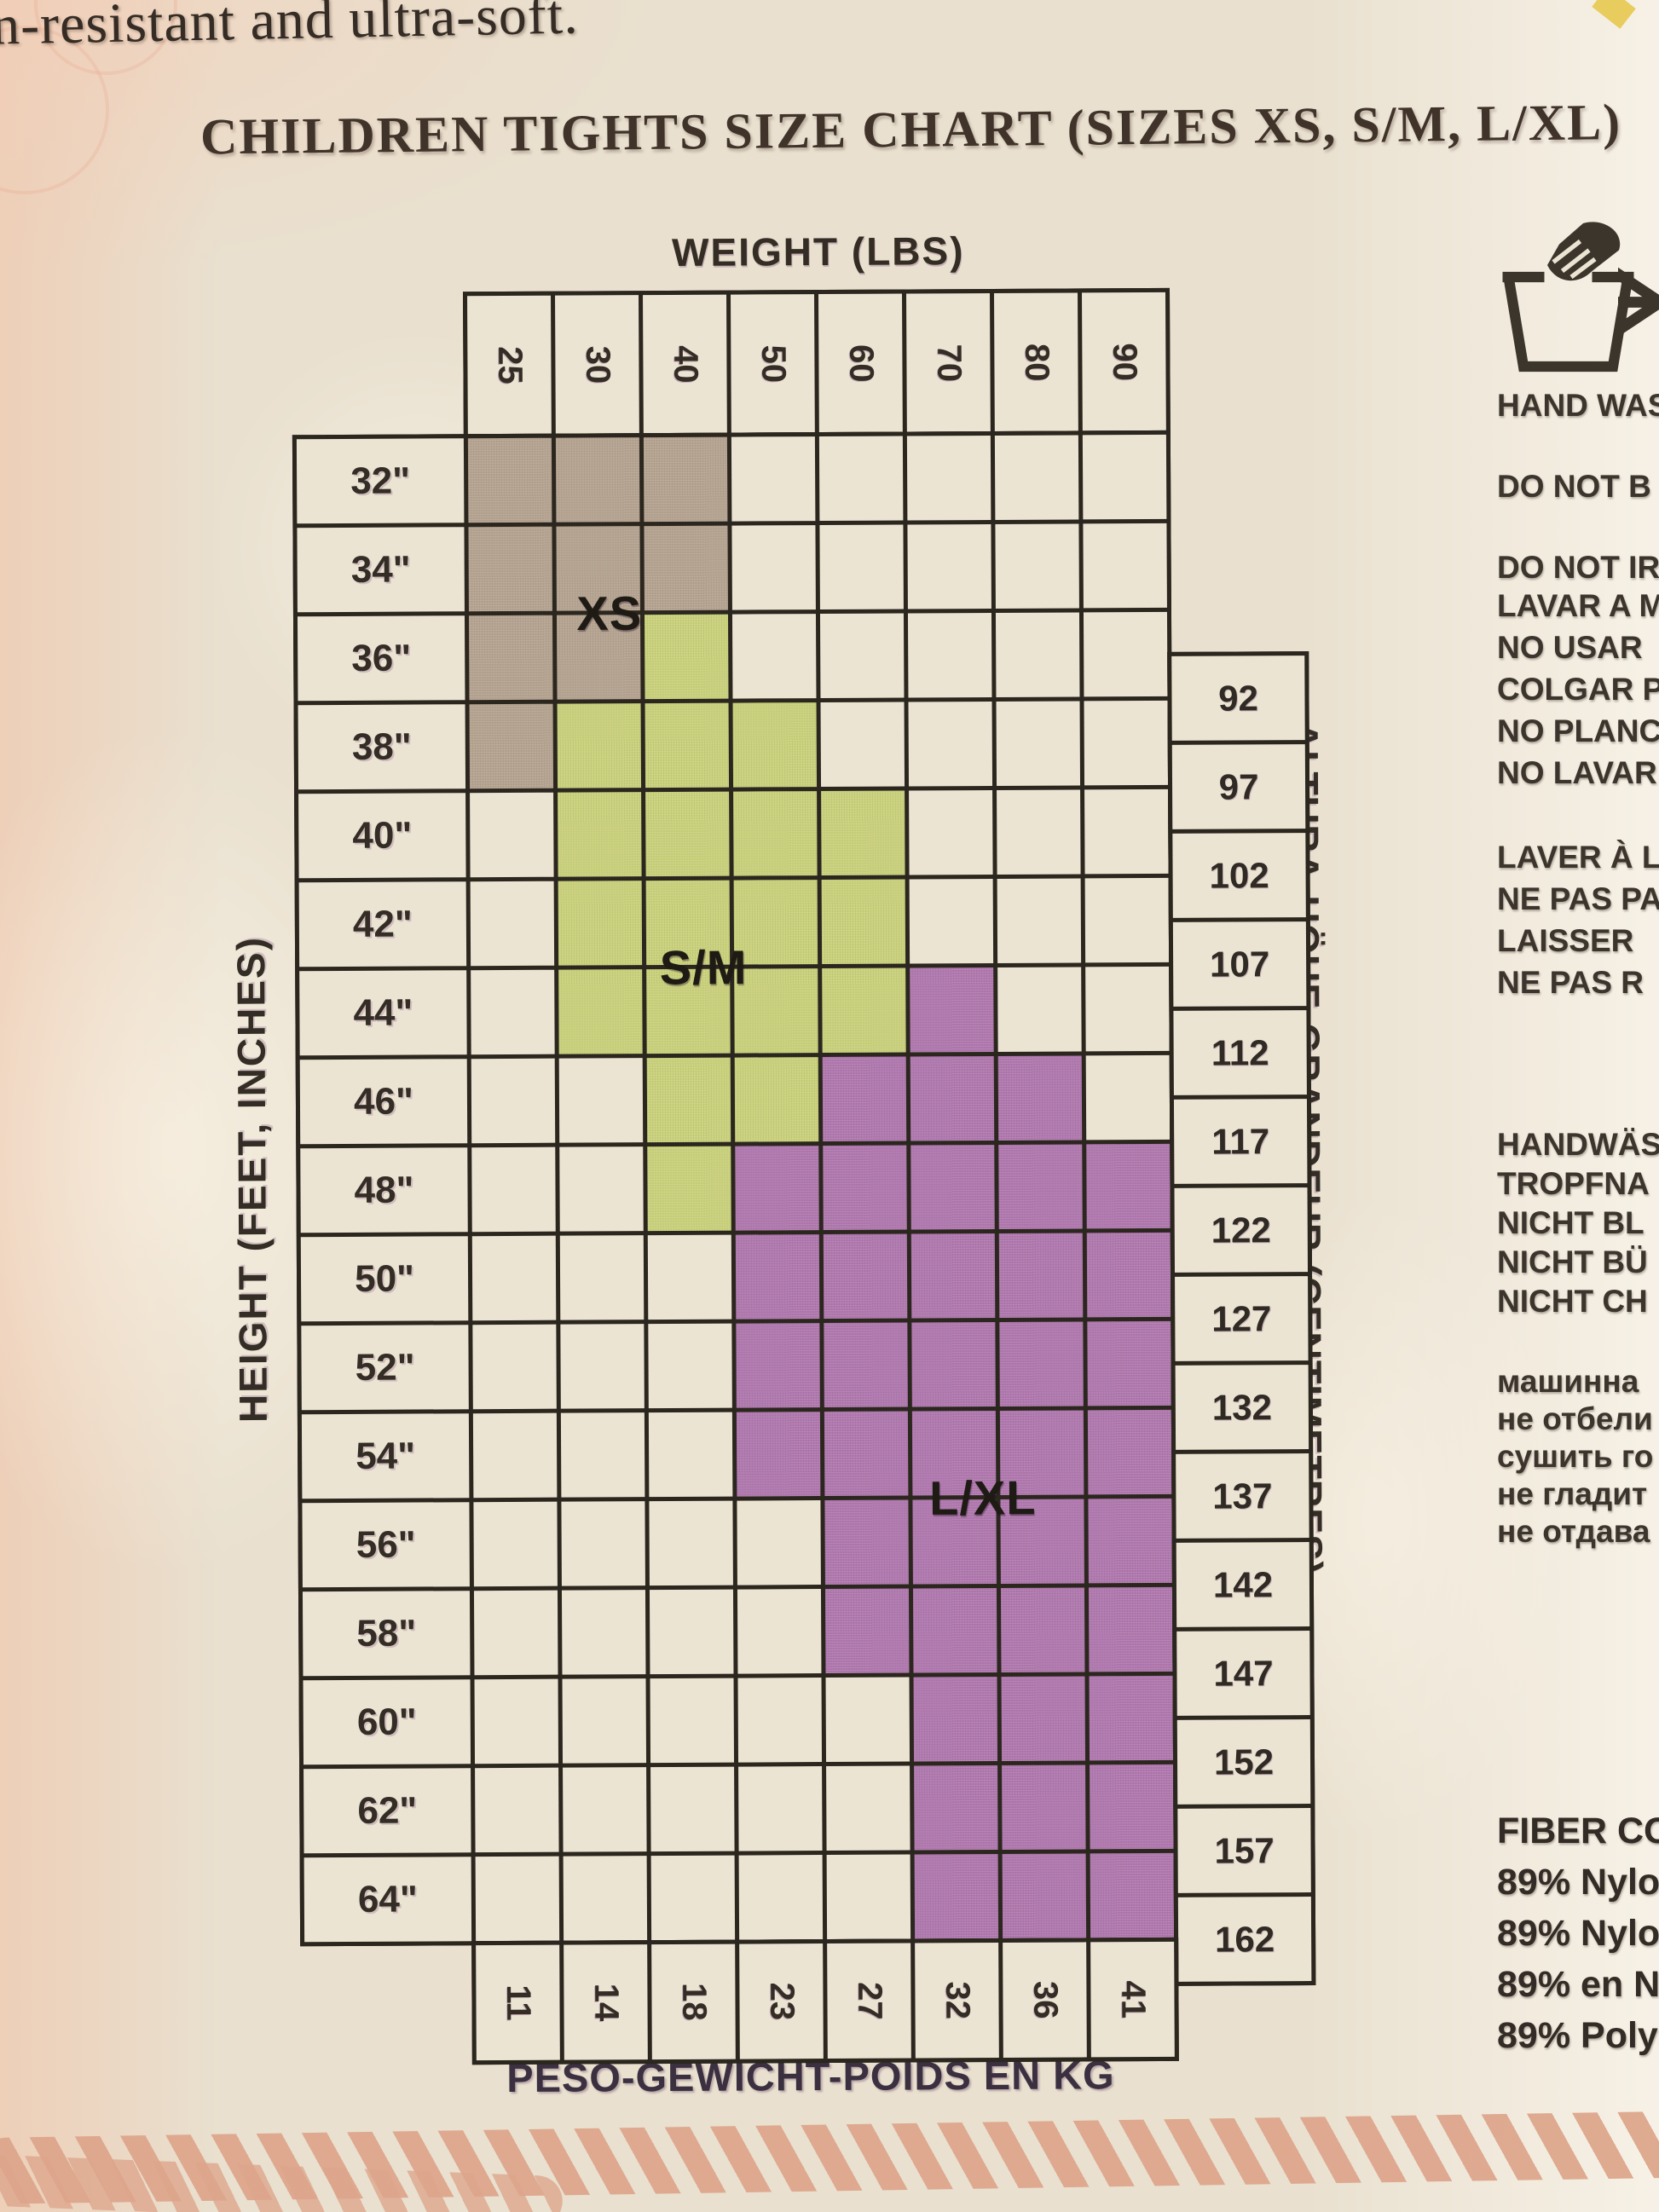 This screenshot has width=1659, height=2212. What do you see at coordinates (381, 658) in the screenshot?
I see `height-label-cell: 36"` at bounding box center [381, 658].